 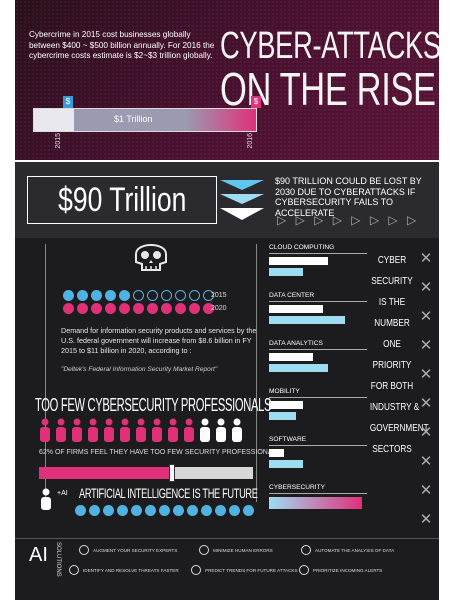 What do you see at coordinates (219, 308) in the screenshot?
I see `dot-row-label-2020: 2020` at bounding box center [219, 308].